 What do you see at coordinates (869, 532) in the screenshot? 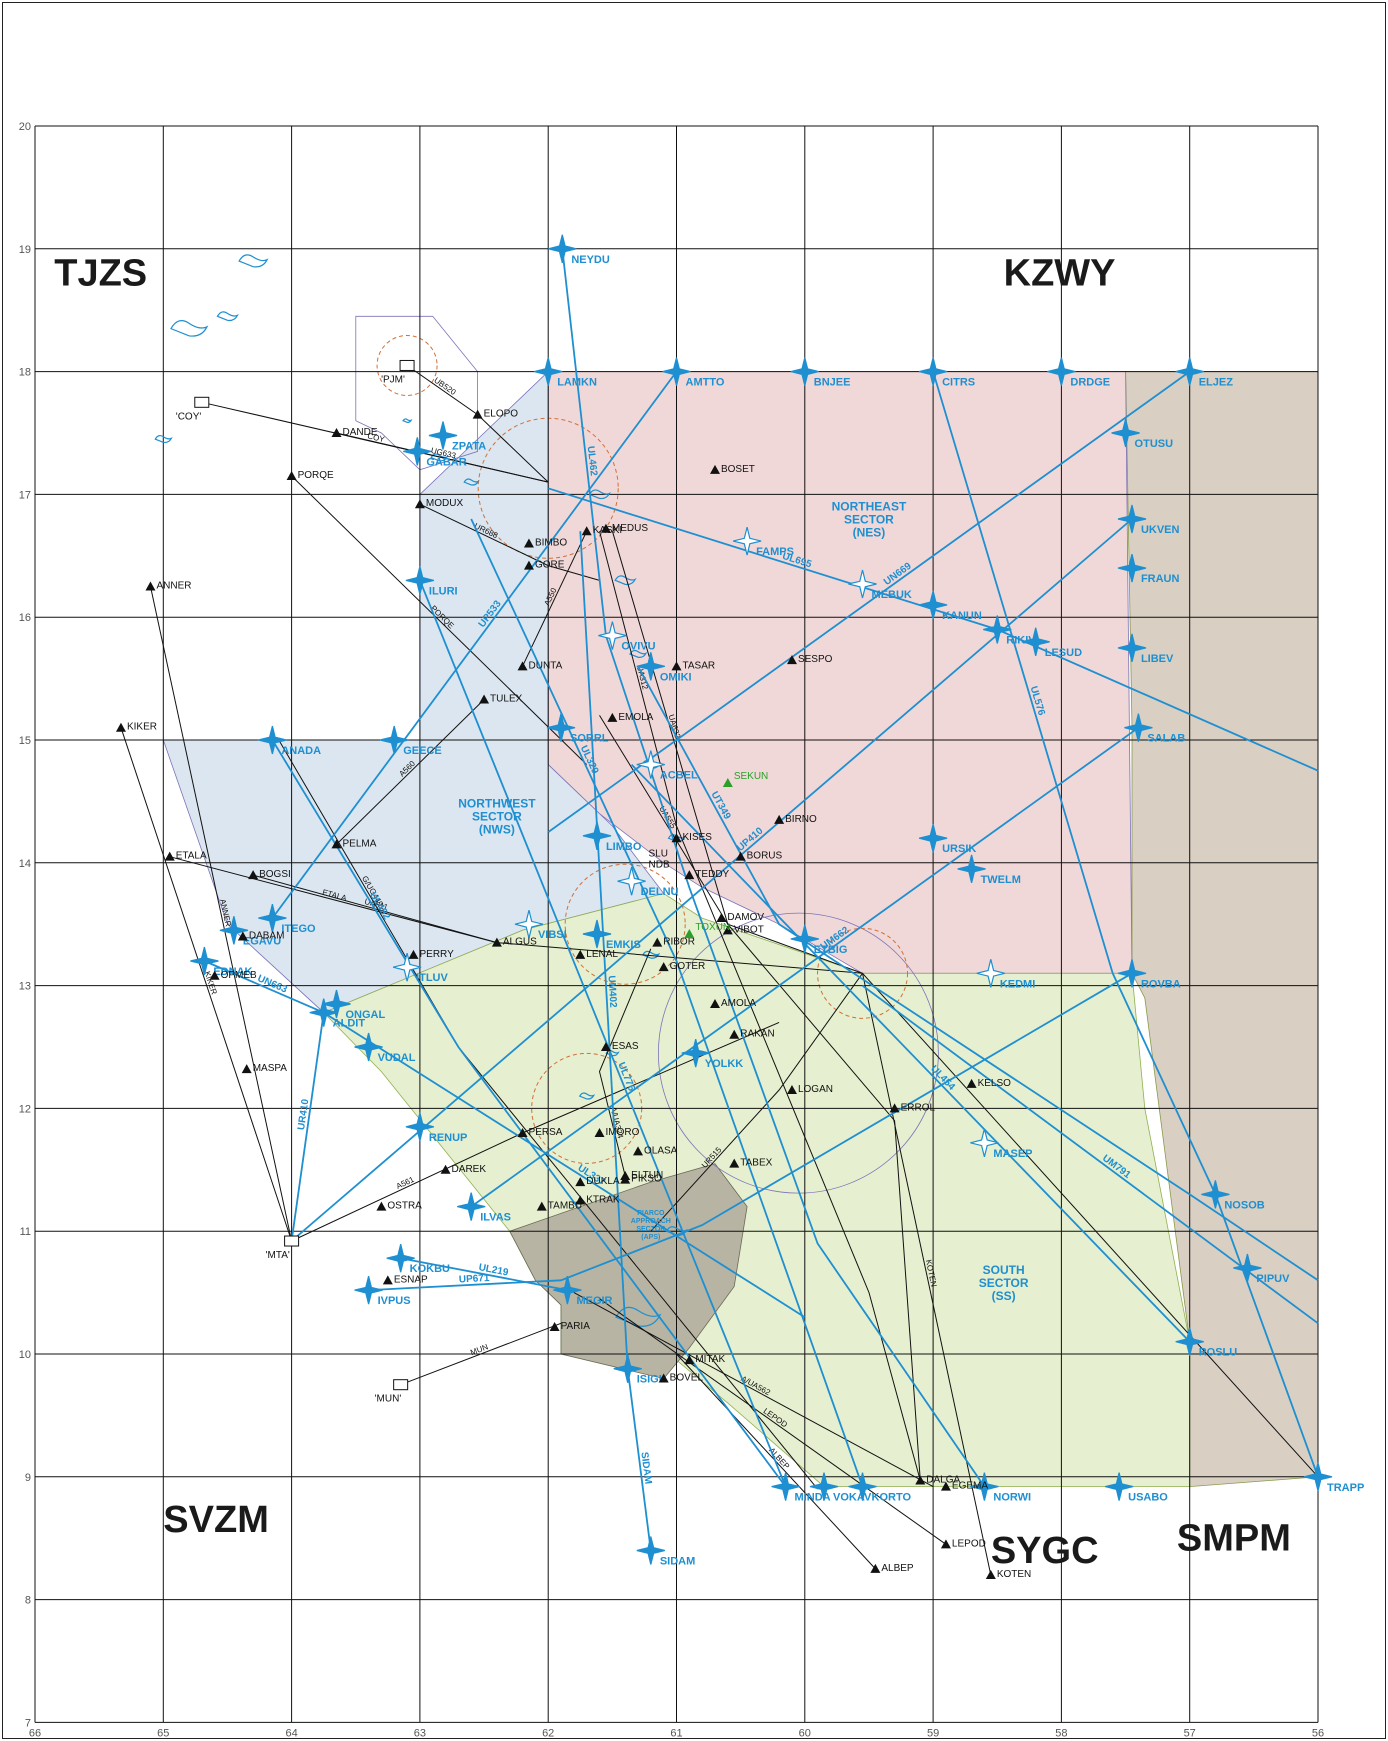
I see `sector-label-northeast: (NES)` at bounding box center [869, 532].